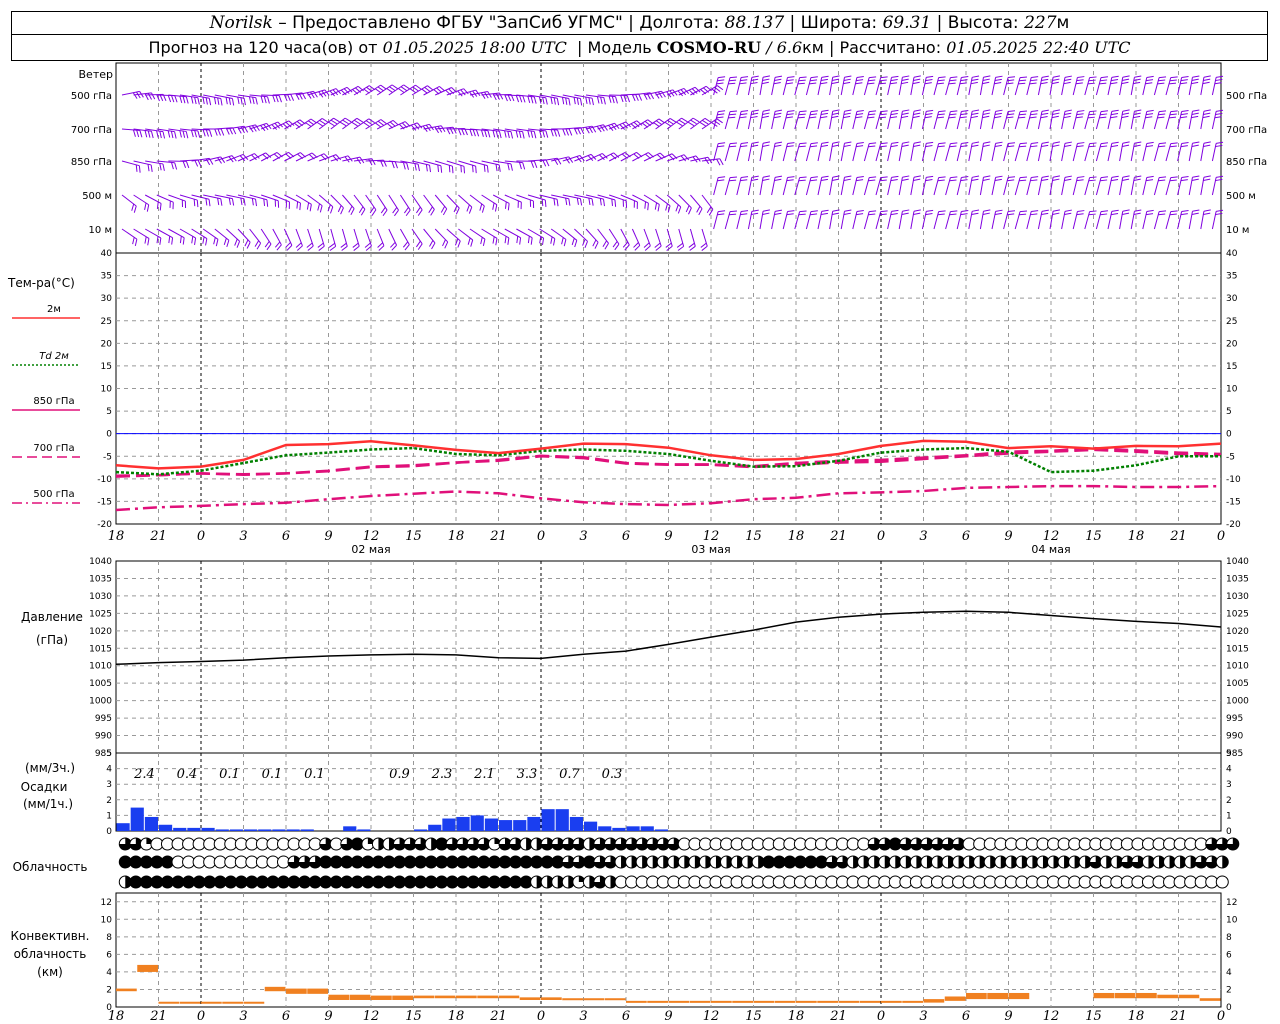 The image size is (1280, 1024). Describe the element at coordinates (668, 461) in the screenshot. I see `temp-series-line` at that location.